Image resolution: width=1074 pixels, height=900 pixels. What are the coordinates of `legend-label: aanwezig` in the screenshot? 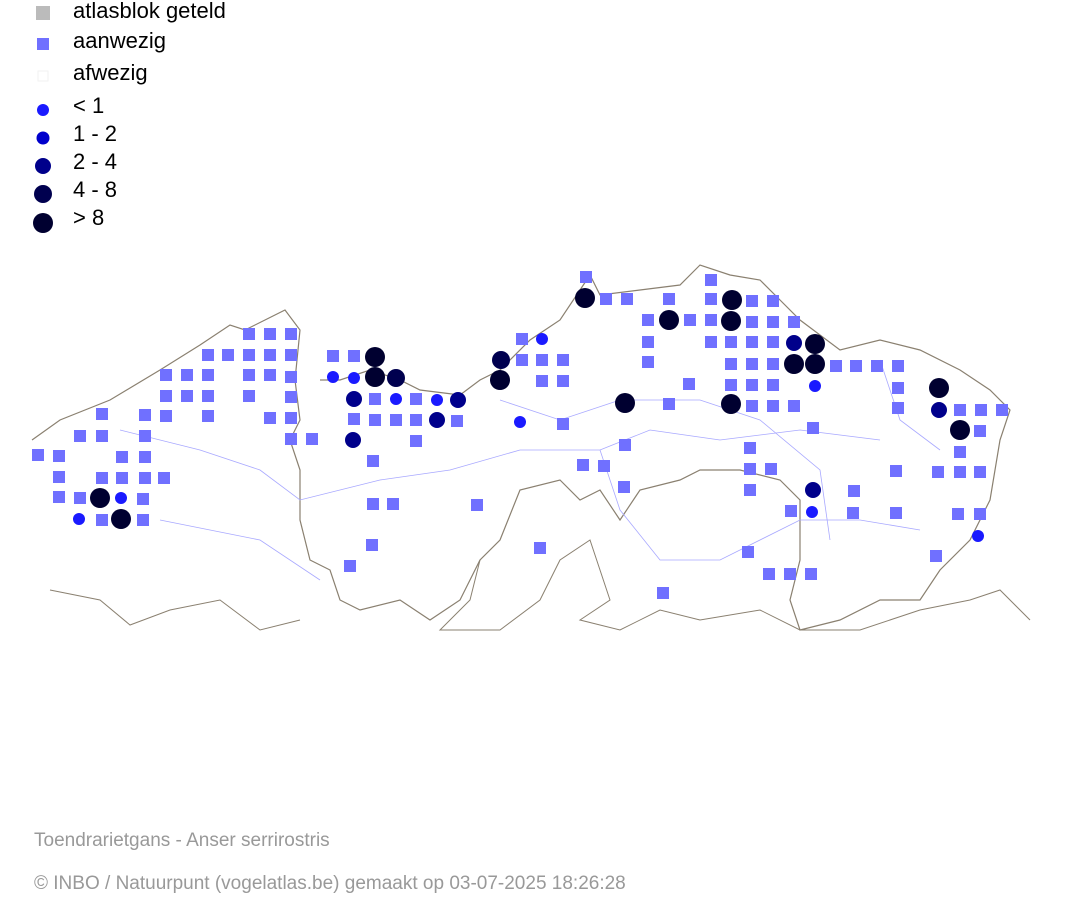 It's located at (119, 40).